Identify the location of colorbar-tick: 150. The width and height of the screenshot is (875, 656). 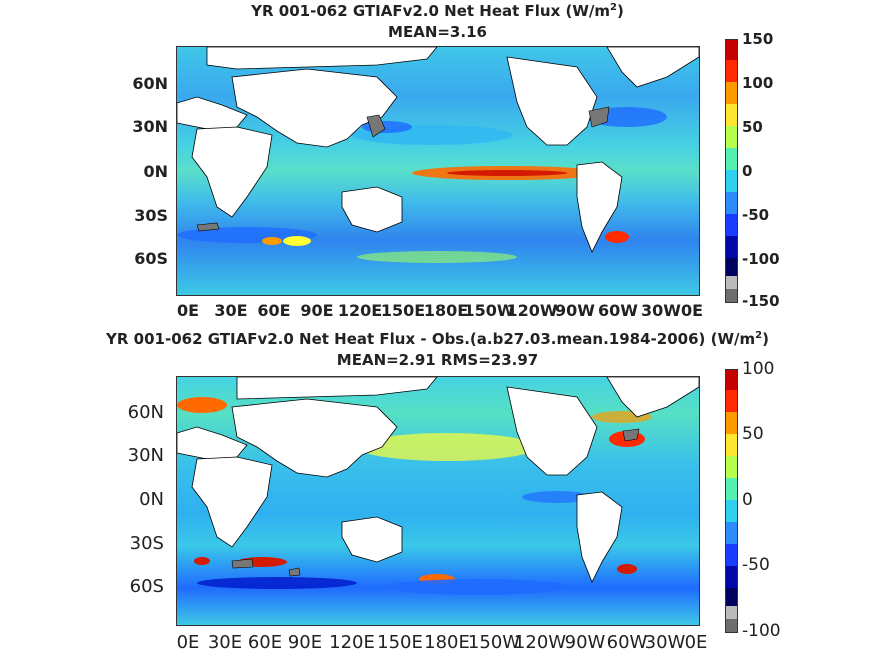
(758, 39).